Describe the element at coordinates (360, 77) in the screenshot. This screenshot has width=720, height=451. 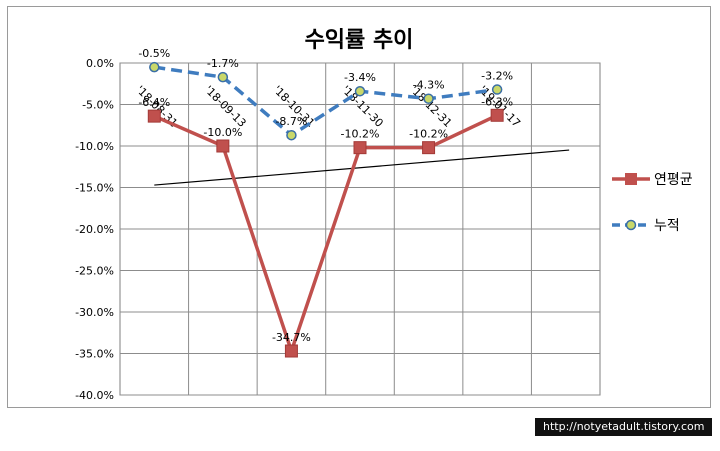
I see `series-1-data-label-3: -3.4%` at that location.